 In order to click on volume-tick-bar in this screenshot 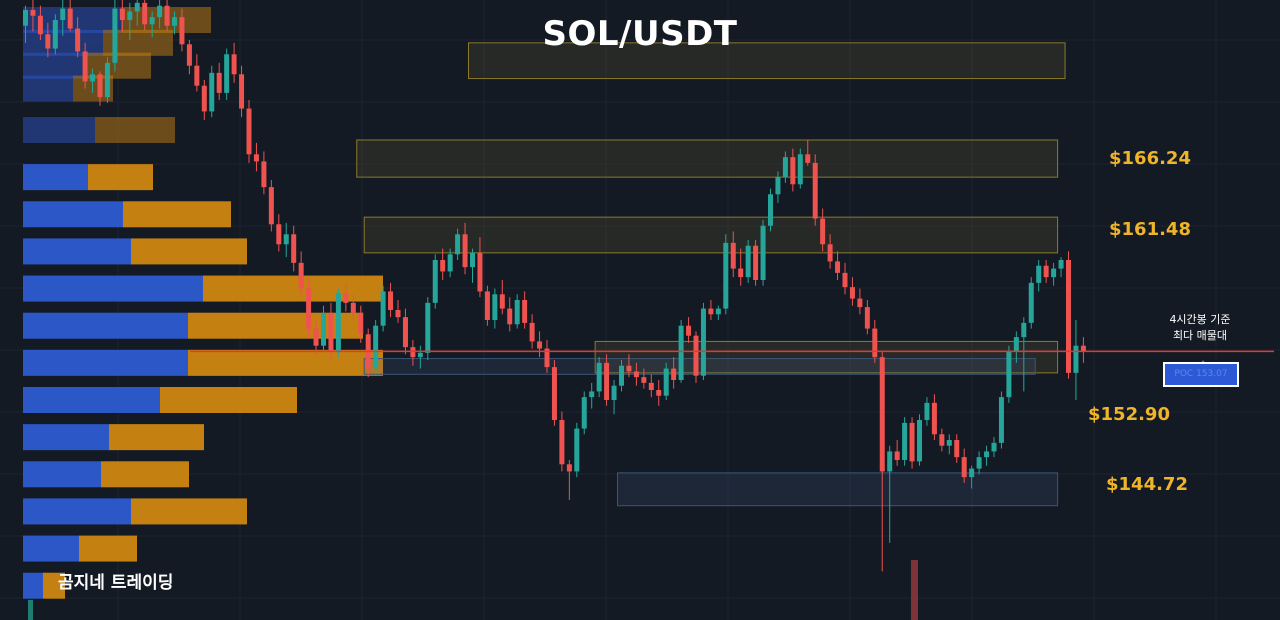, I will do `click(30, 610)`.